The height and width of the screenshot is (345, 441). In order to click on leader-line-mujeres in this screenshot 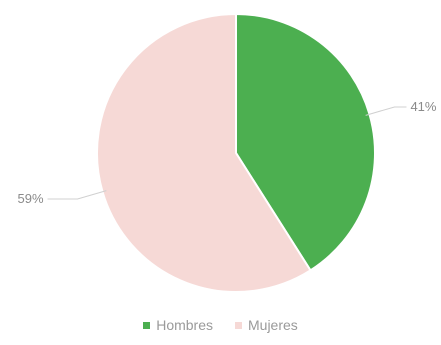, I will do `click(77, 195)`.